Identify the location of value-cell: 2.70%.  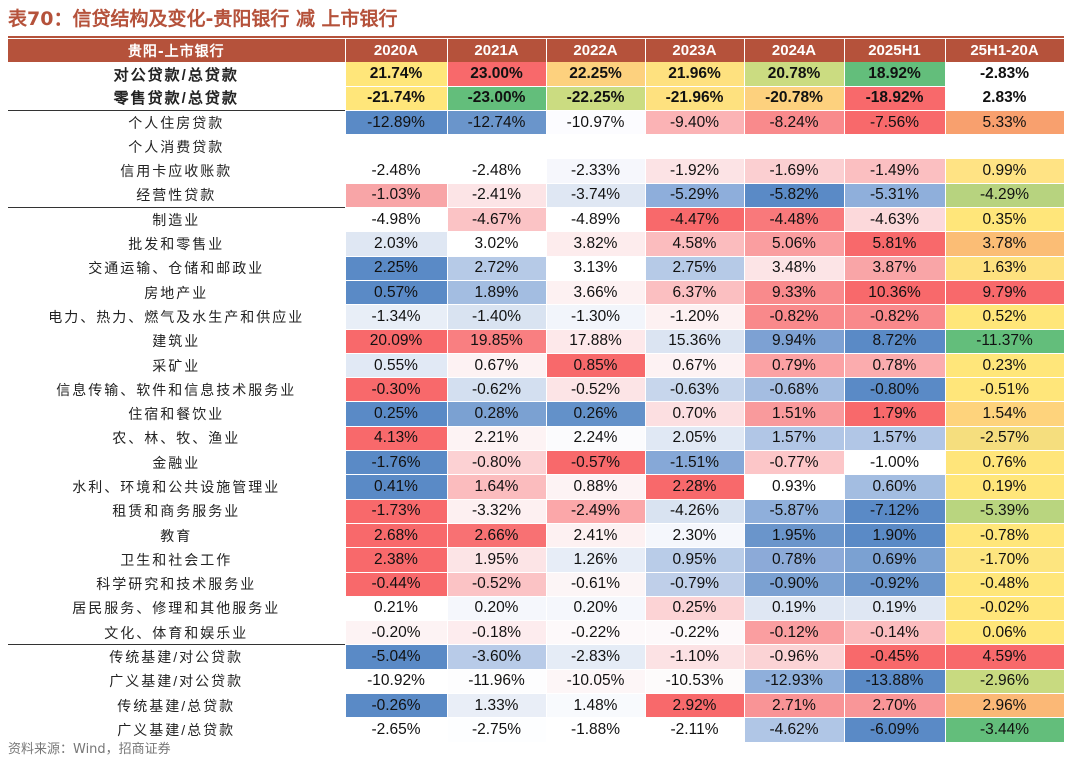
(895, 706).